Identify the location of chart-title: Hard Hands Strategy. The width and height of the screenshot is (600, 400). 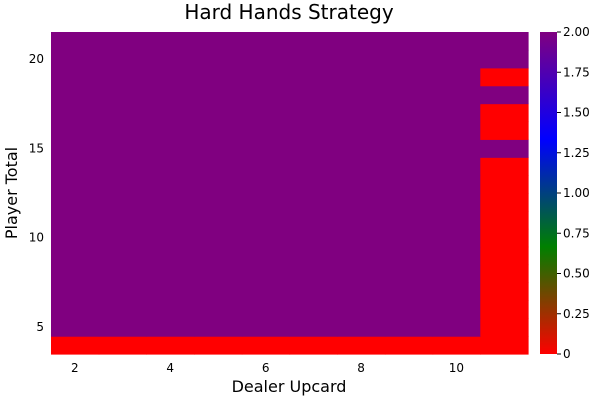
(289, 12).